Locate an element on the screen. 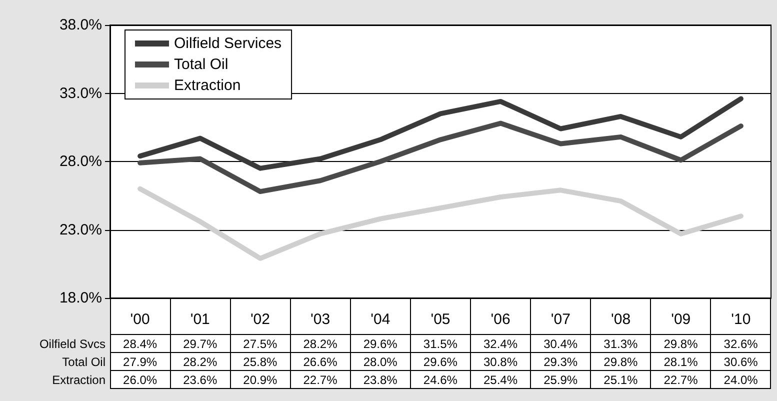 The image size is (777, 401). data-label: 29.7% is located at coordinates (200, 343).